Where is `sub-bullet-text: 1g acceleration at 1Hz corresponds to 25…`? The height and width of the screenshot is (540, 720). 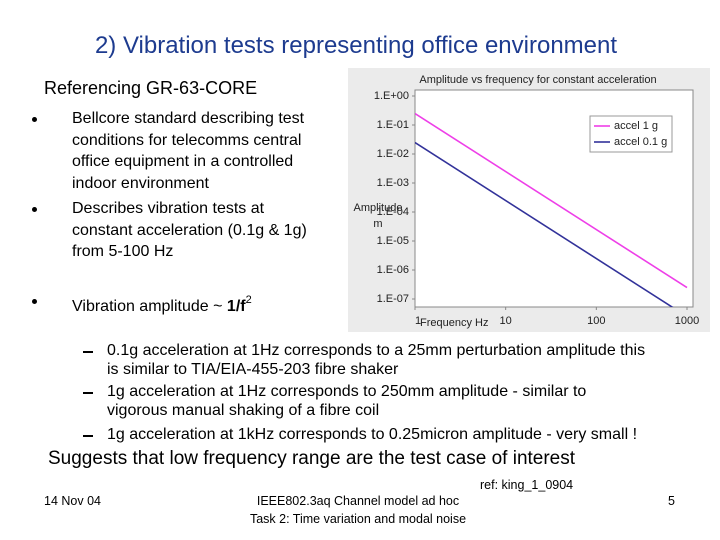 sub-bullet-text: 1g acceleration at 1Hz corresponds to 25… is located at coordinates (347, 391).